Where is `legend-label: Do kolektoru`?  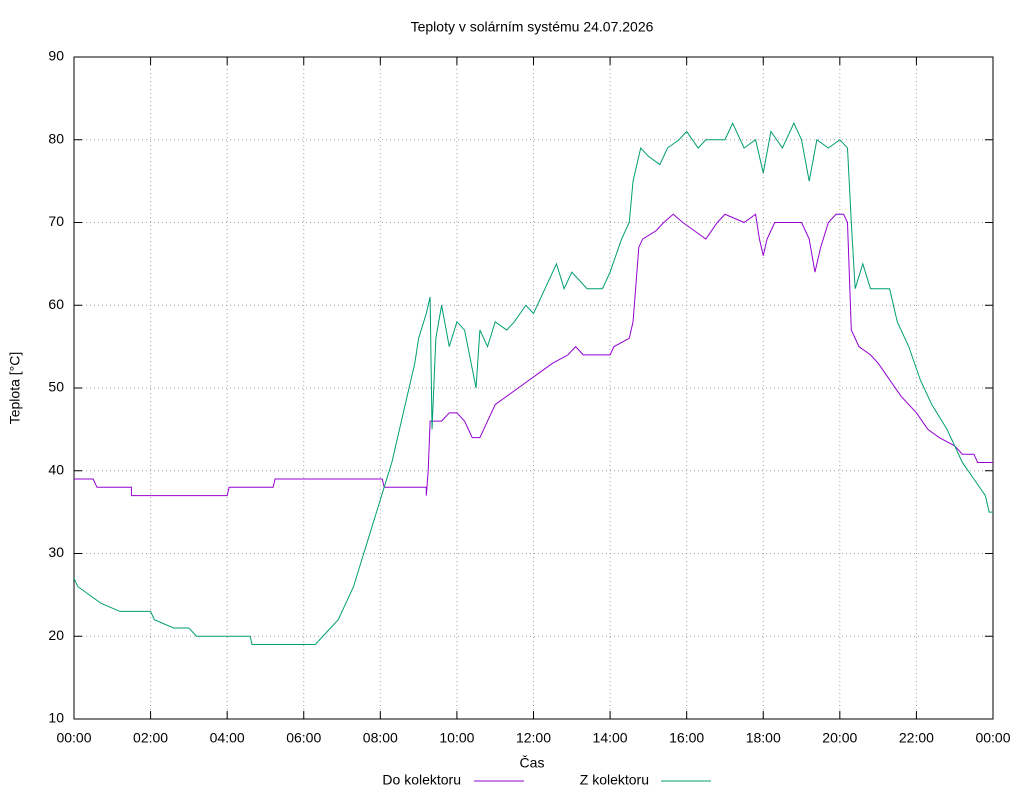 legend-label: Do kolektoru is located at coordinates (421, 780).